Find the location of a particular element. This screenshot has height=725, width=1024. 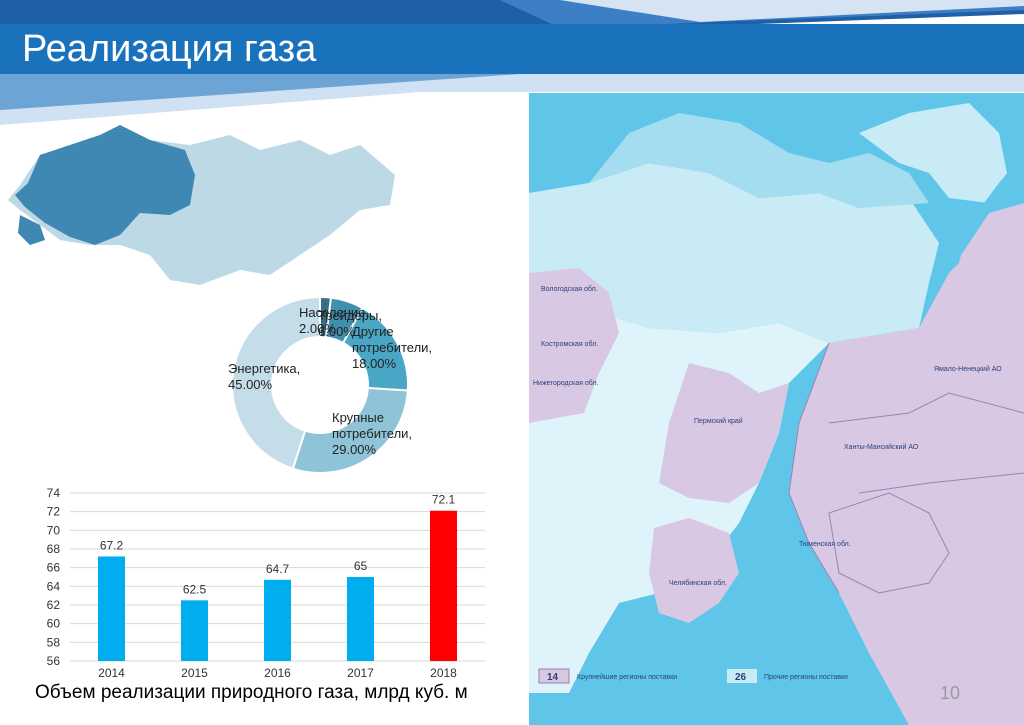

russia-map is located at coordinates (201, 205).